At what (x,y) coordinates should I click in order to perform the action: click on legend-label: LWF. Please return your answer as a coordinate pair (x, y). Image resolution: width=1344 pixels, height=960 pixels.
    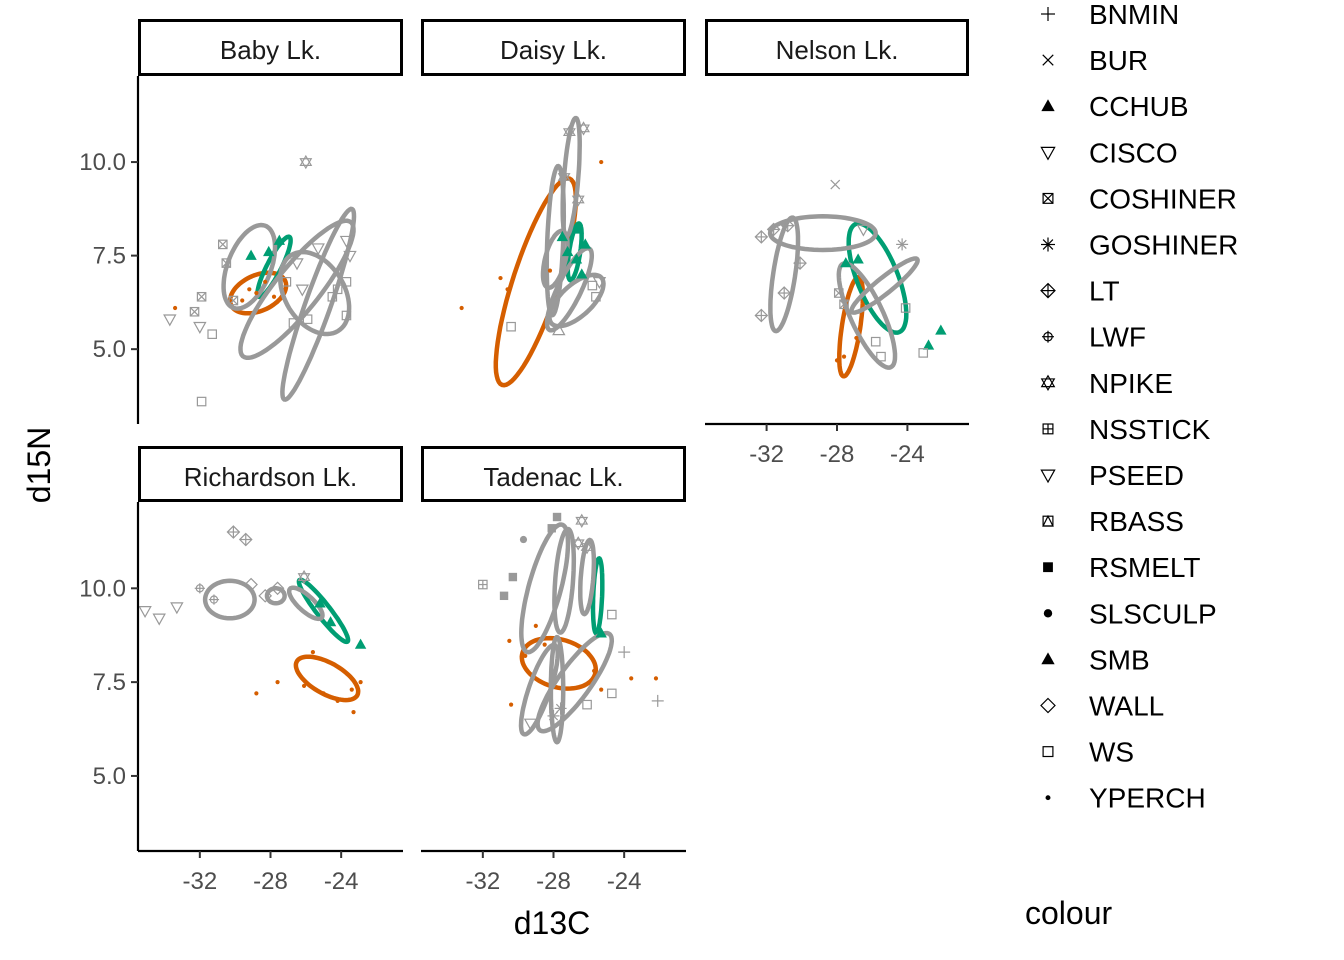
    Looking at the image, I should click on (1117, 337).